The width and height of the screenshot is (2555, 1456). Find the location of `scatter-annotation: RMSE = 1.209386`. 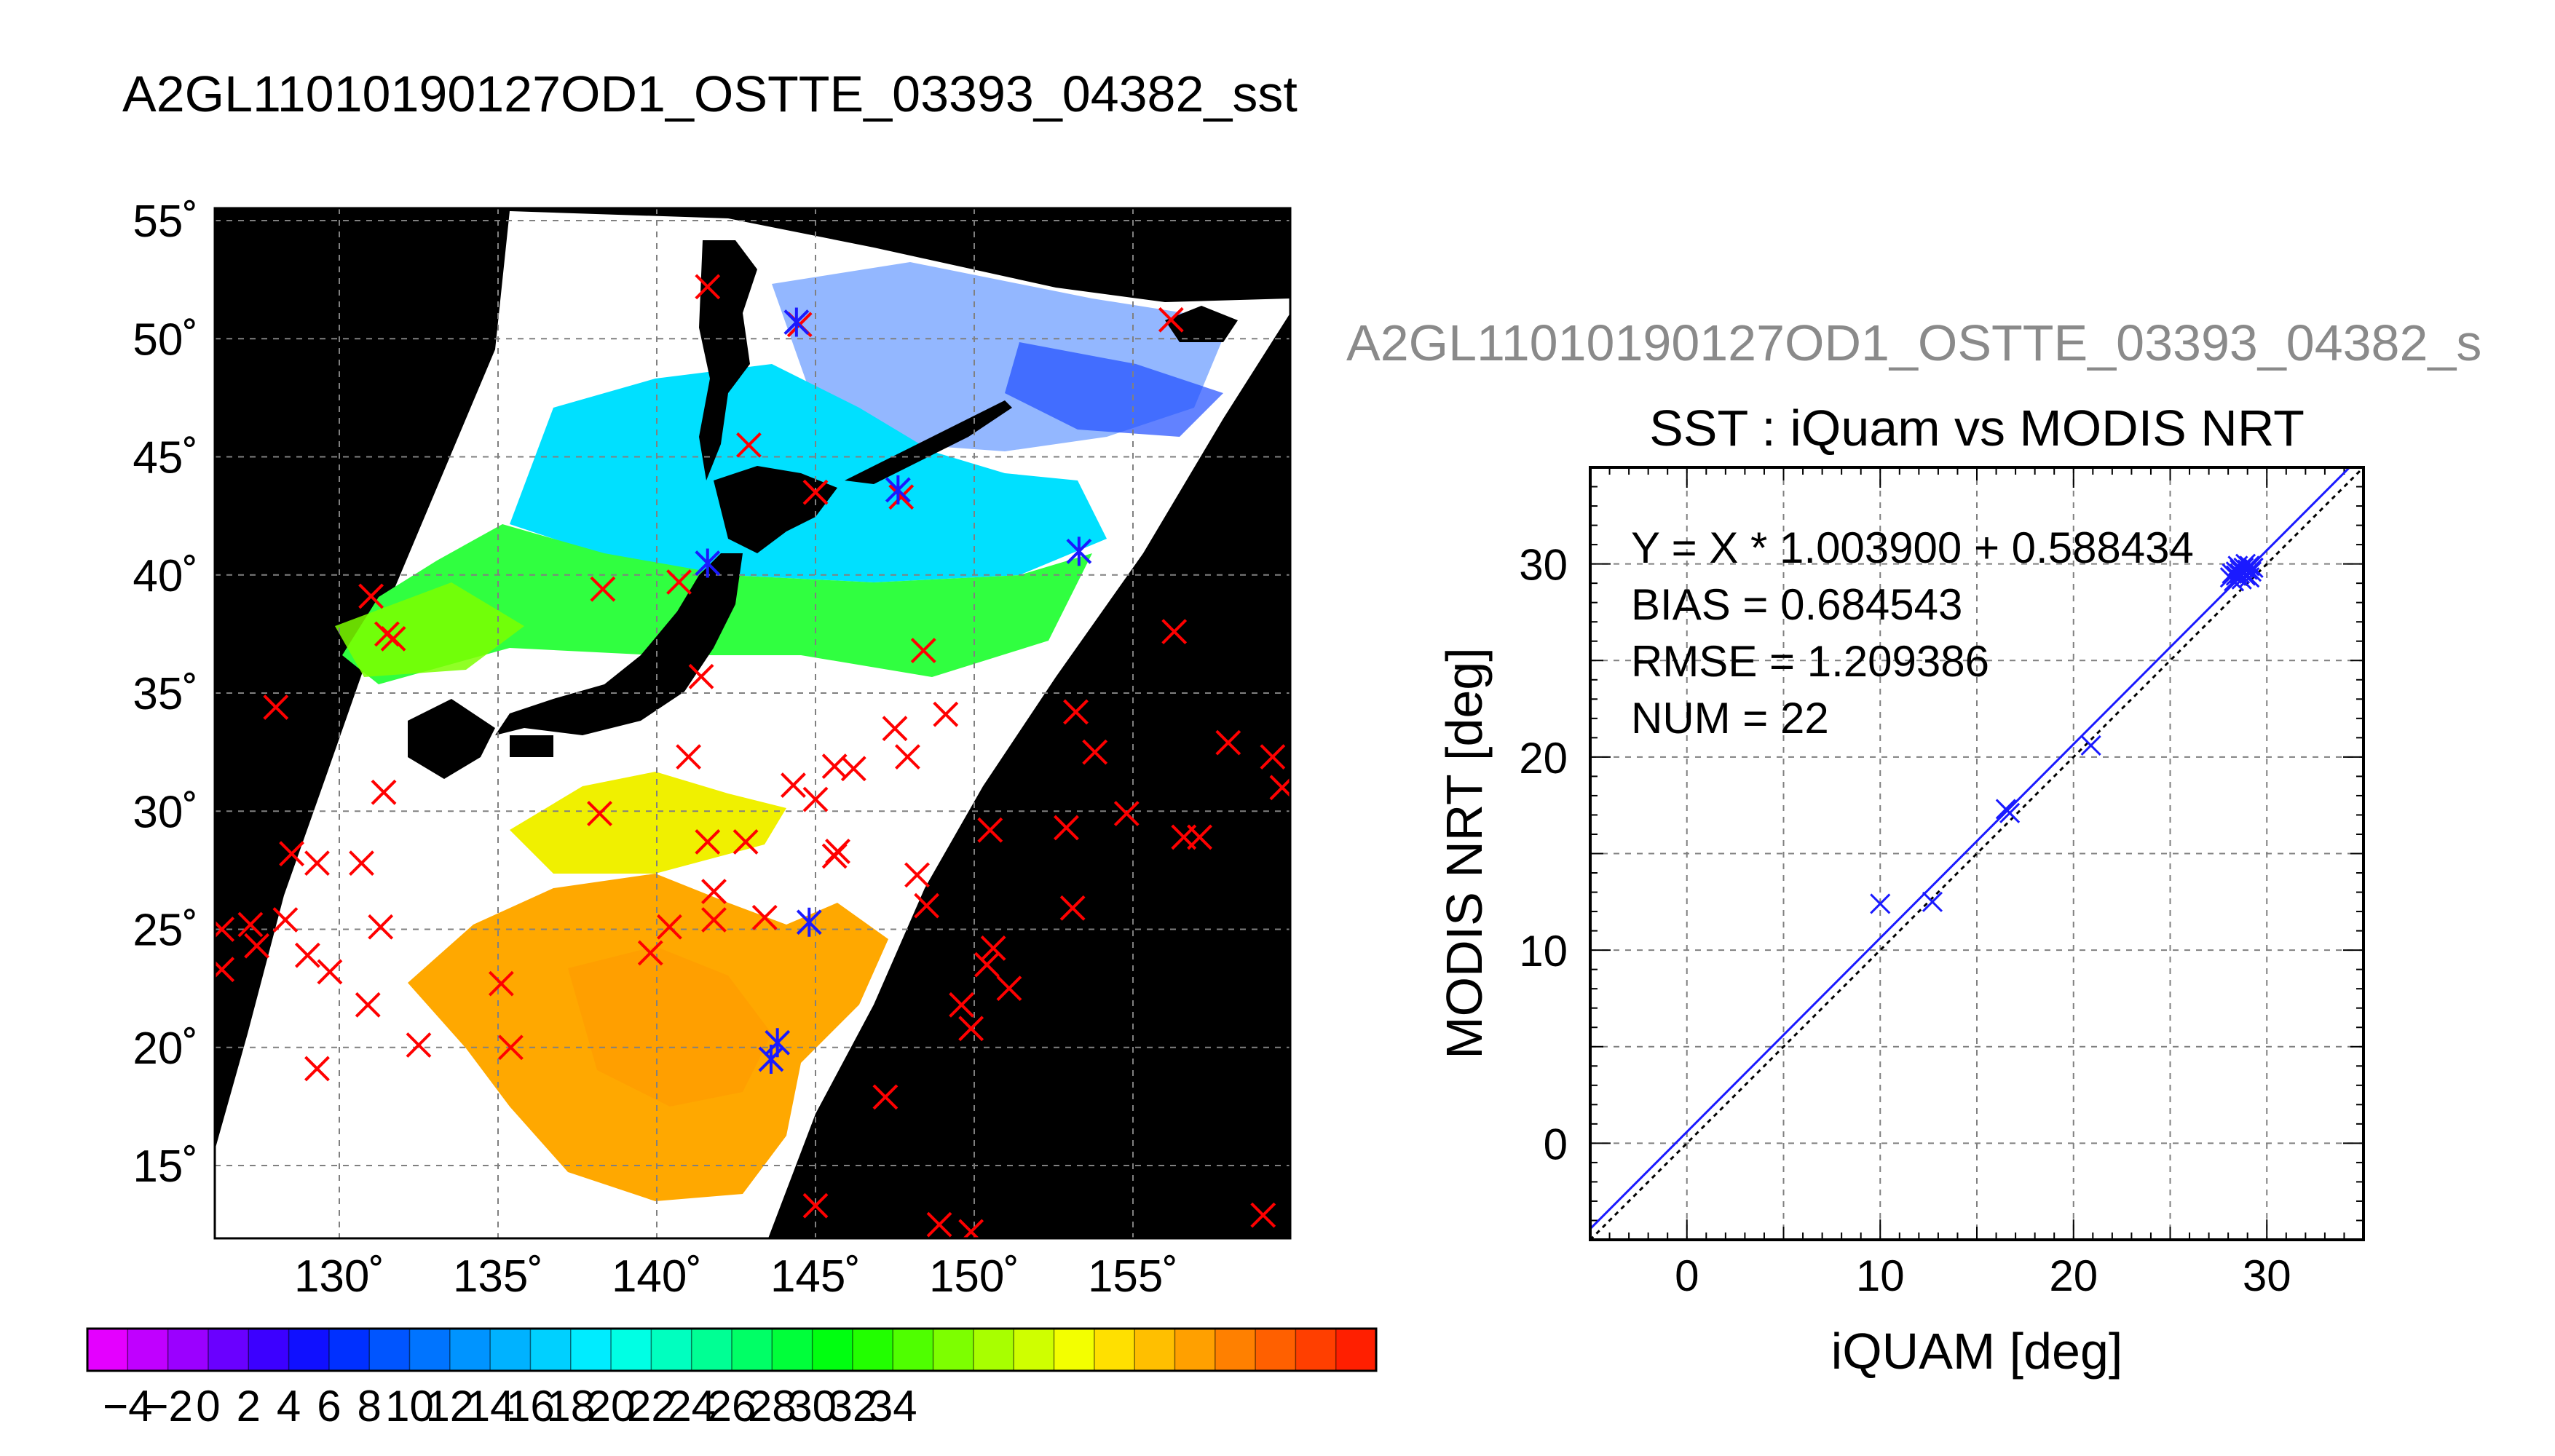

scatter-annotation: RMSE = 1.209386 is located at coordinates (1810, 661).